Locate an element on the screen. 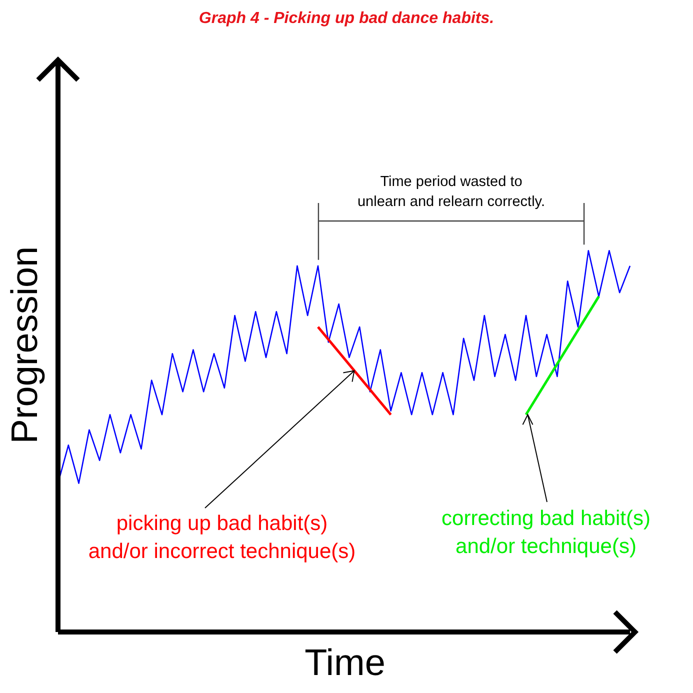 Image resolution: width=693 pixels, height=693 pixels. y-axis-title: Progression is located at coordinates (25, 345).